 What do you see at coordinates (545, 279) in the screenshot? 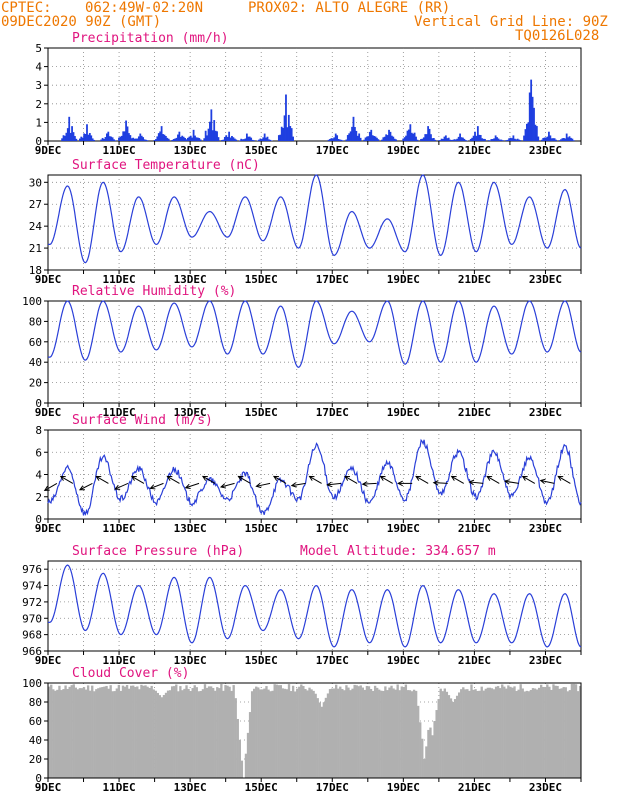
I see `temp-xtick-label: 23DEC` at bounding box center [545, 279].